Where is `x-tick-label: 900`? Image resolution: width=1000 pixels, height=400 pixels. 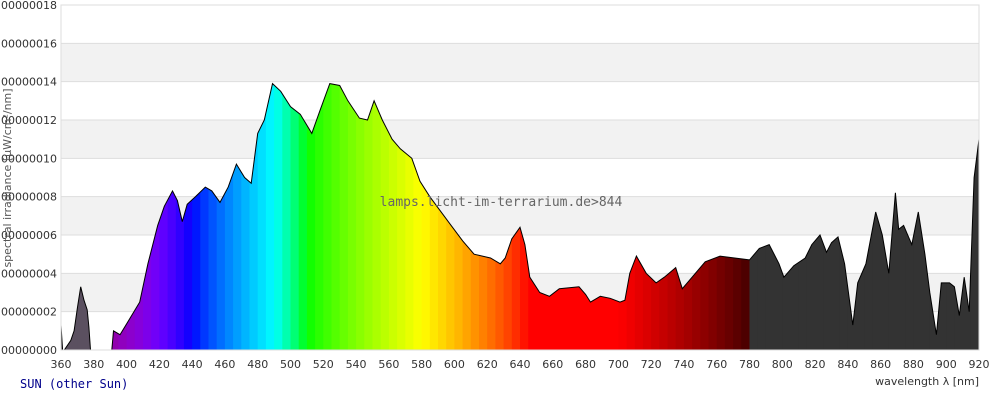
x-tick-label: 900 is located at coordinates (946, 364).